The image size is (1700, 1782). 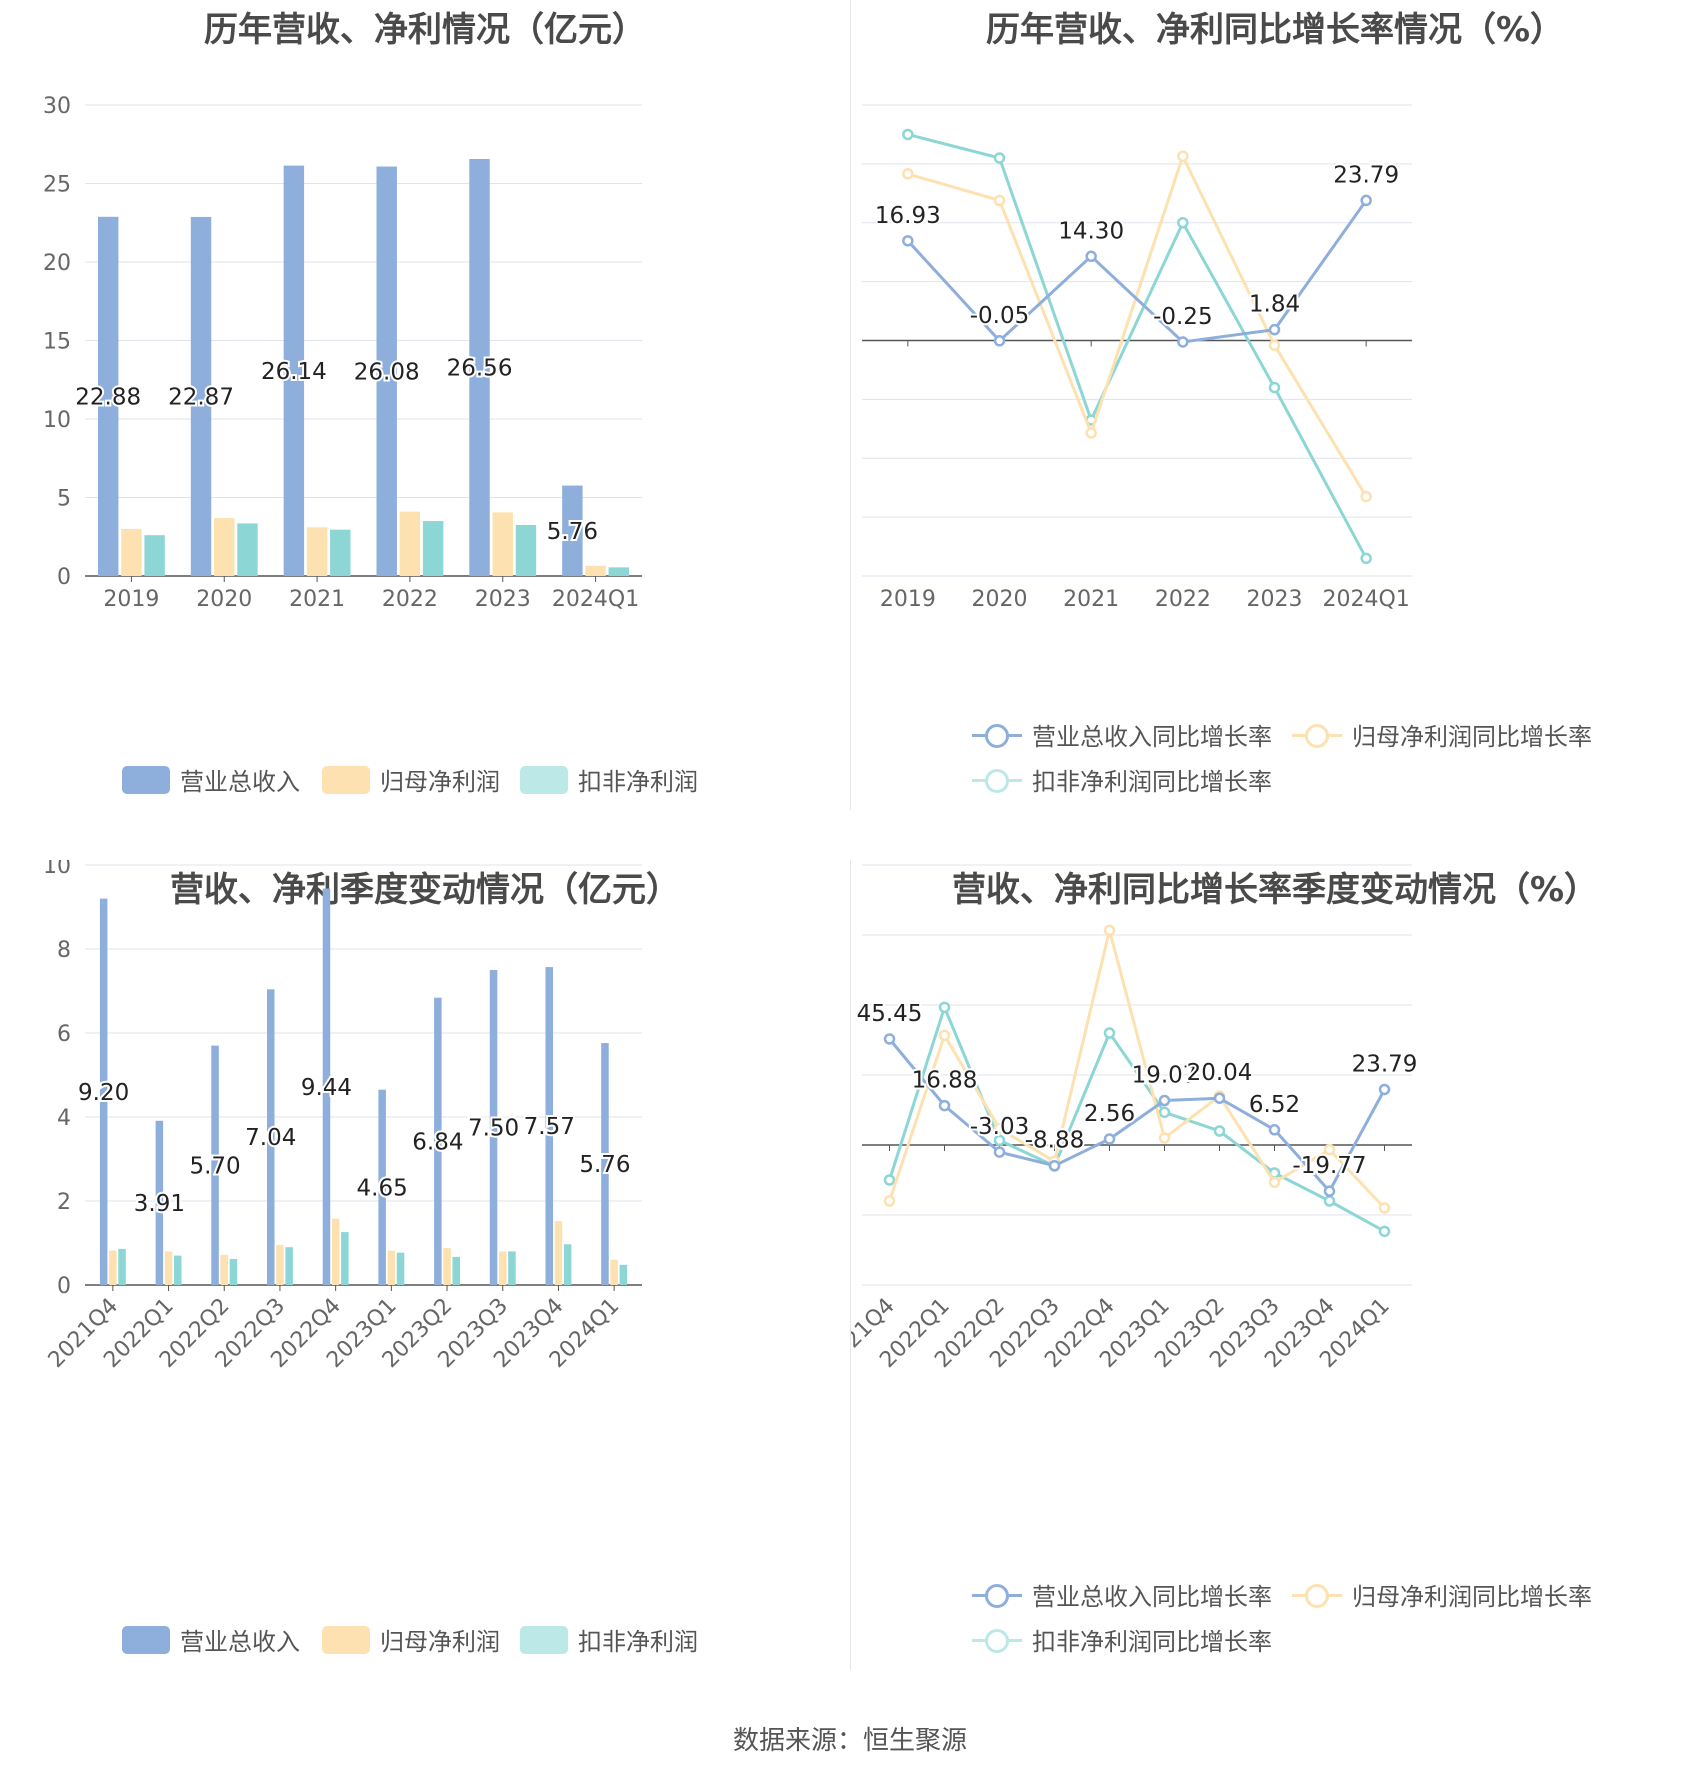 I want to click on x-tick-label: 2019, so click(x=908, y=599).